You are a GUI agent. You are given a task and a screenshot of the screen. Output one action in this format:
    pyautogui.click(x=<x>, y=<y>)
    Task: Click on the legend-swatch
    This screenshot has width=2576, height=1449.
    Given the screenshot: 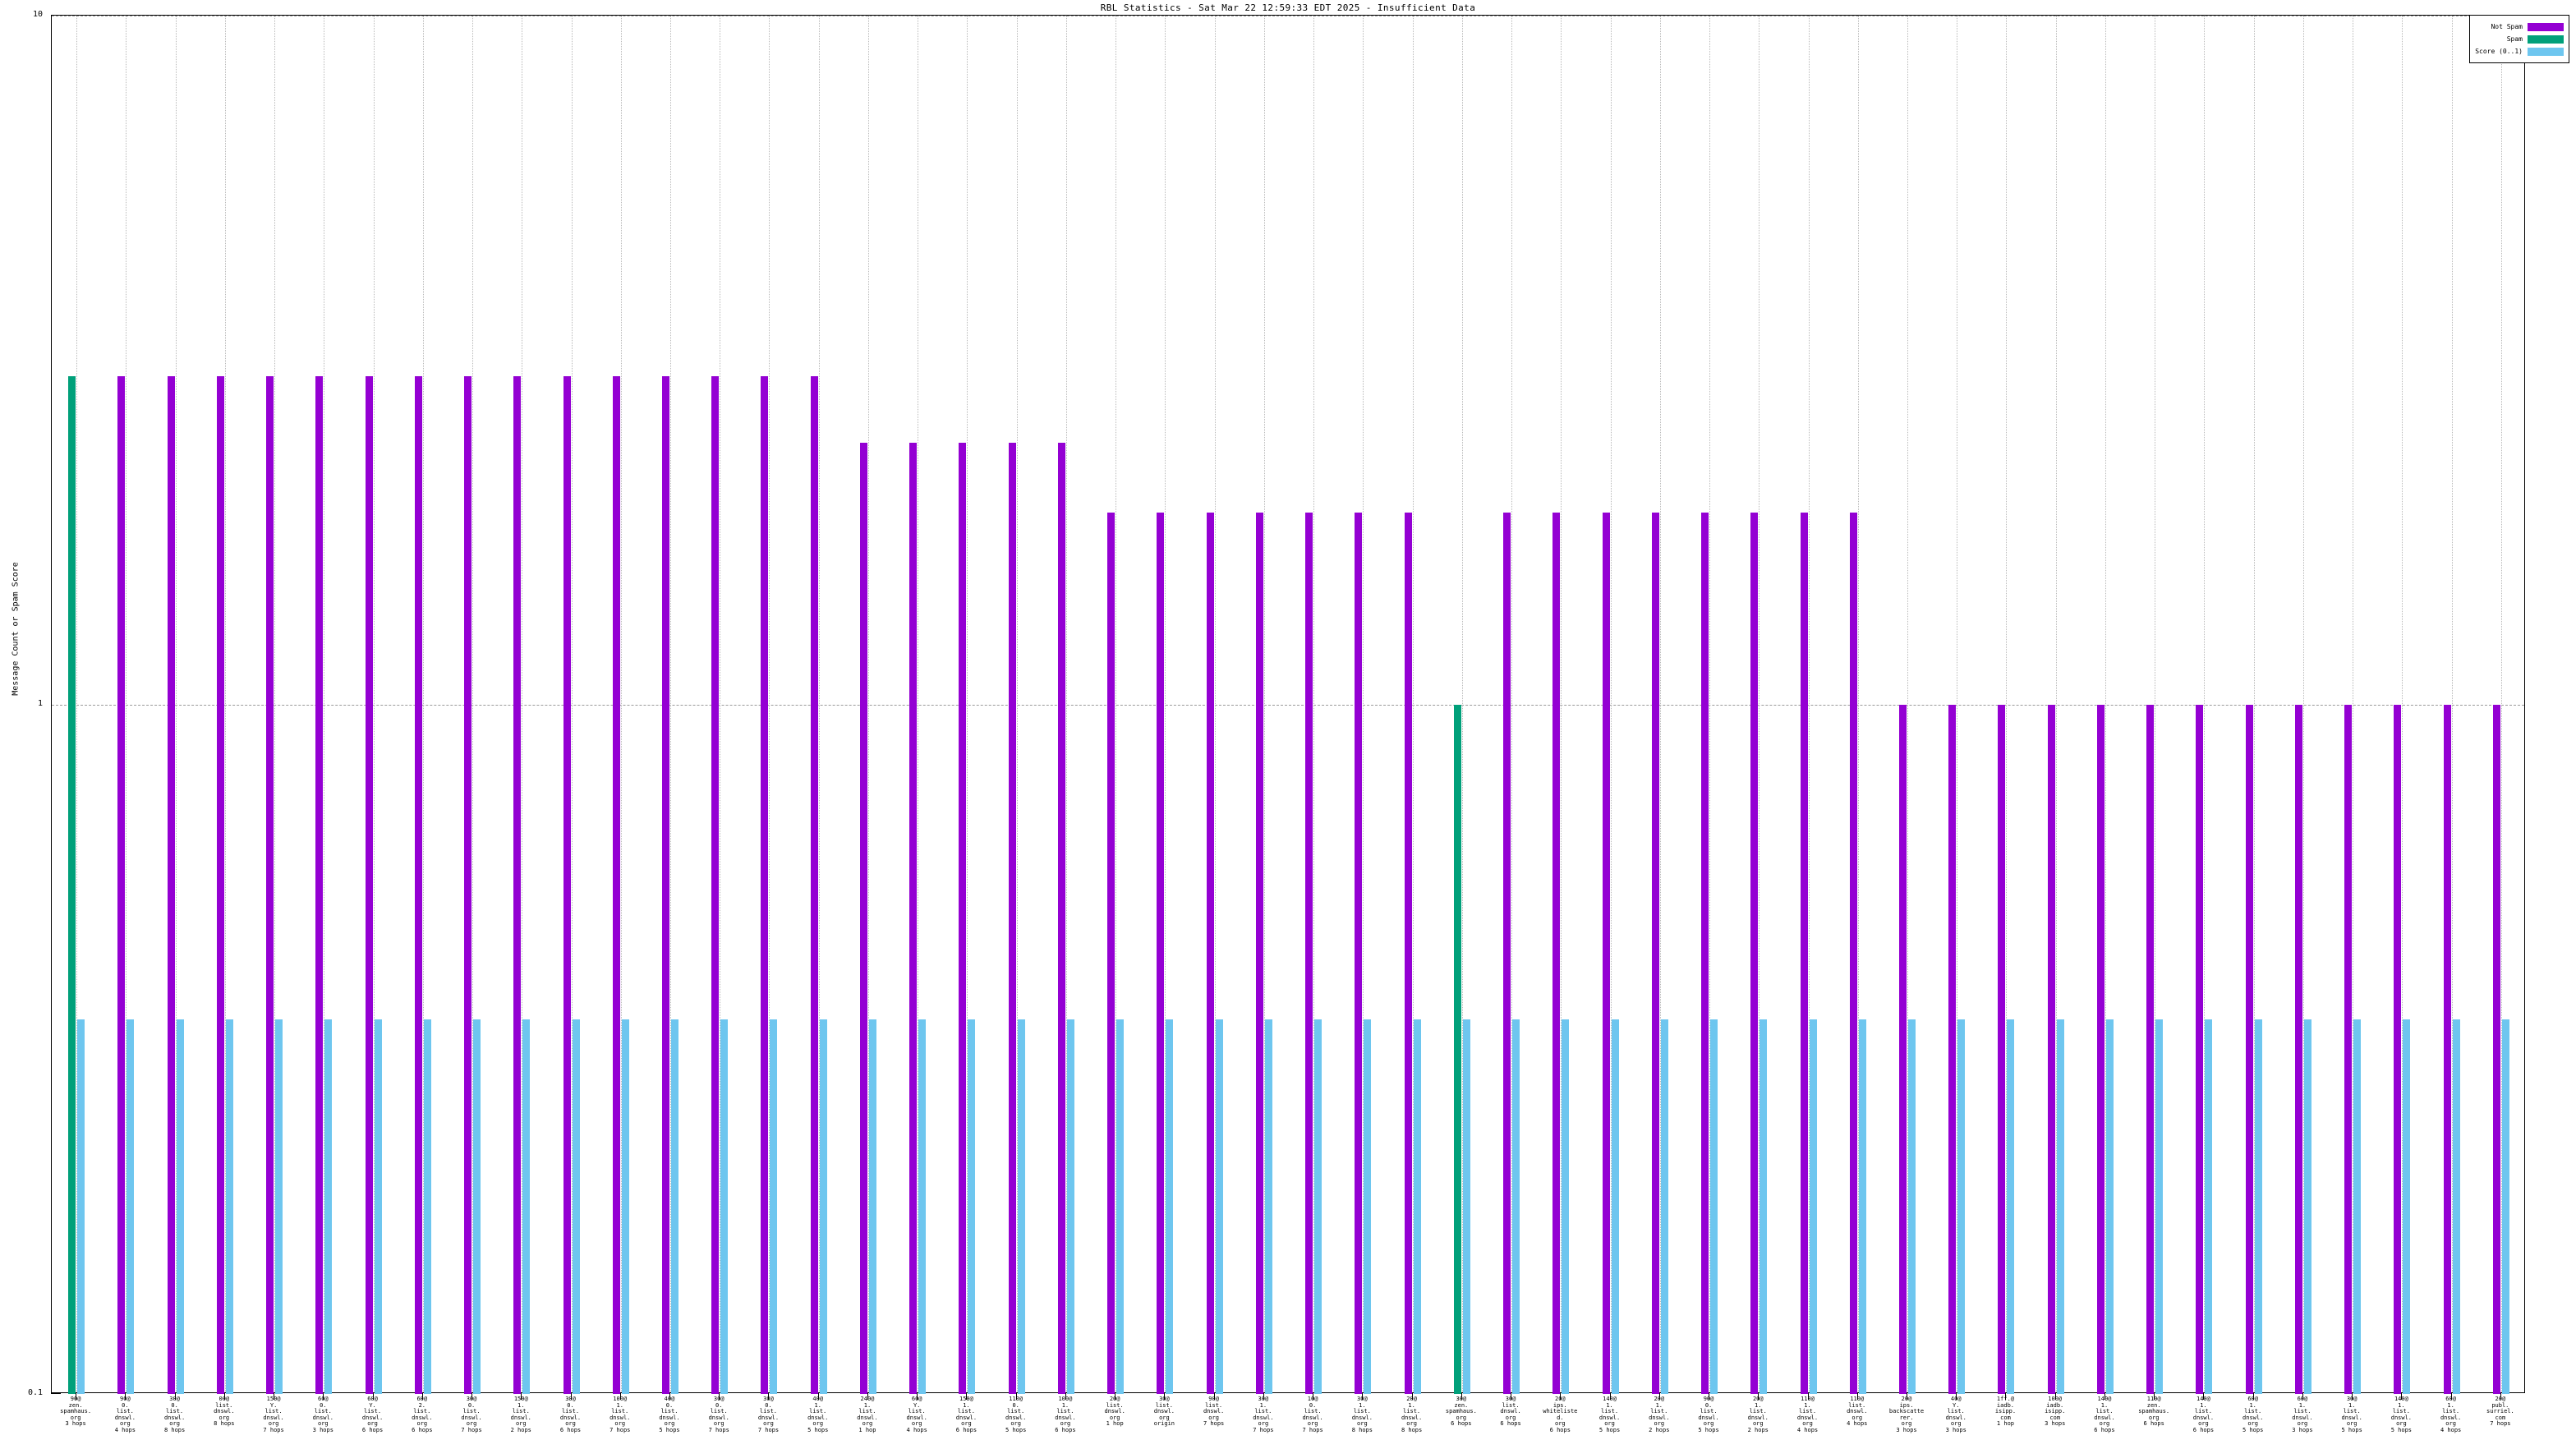 What is the action you would take?
    pyautogui.click(x=2546, y=26)
    